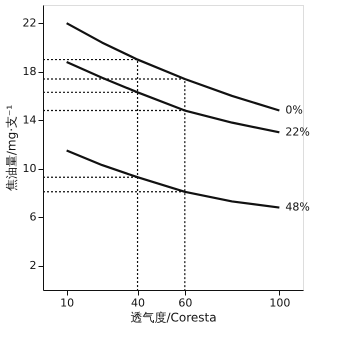  Describe the element at coordinates (297, 131) in the screenshot. I see `series-label: 22%` at that location.